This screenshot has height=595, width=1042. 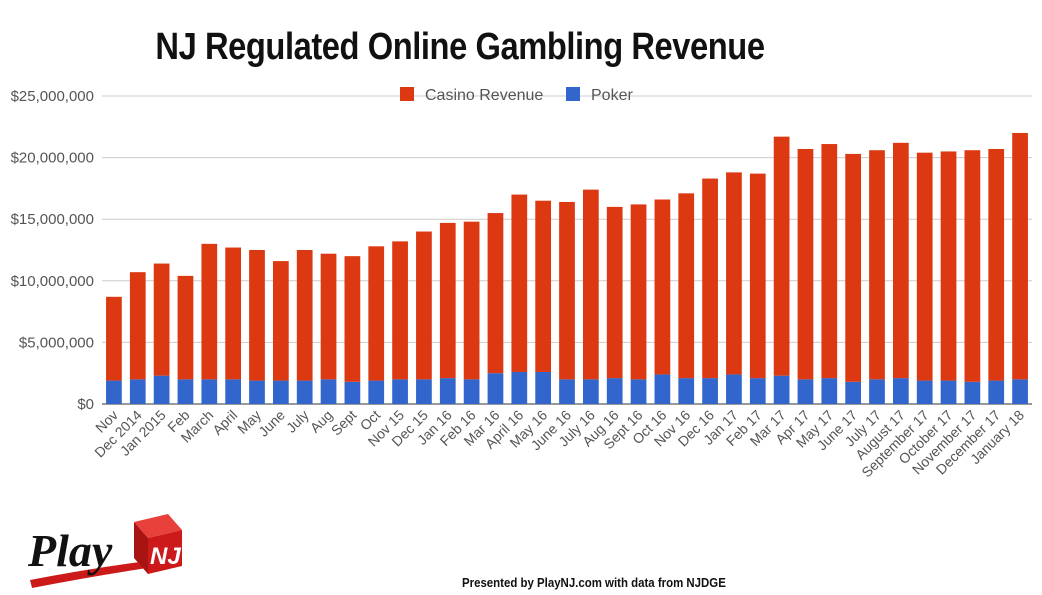 I want to click on logo-dice-icon, so click(x=158, y=544).